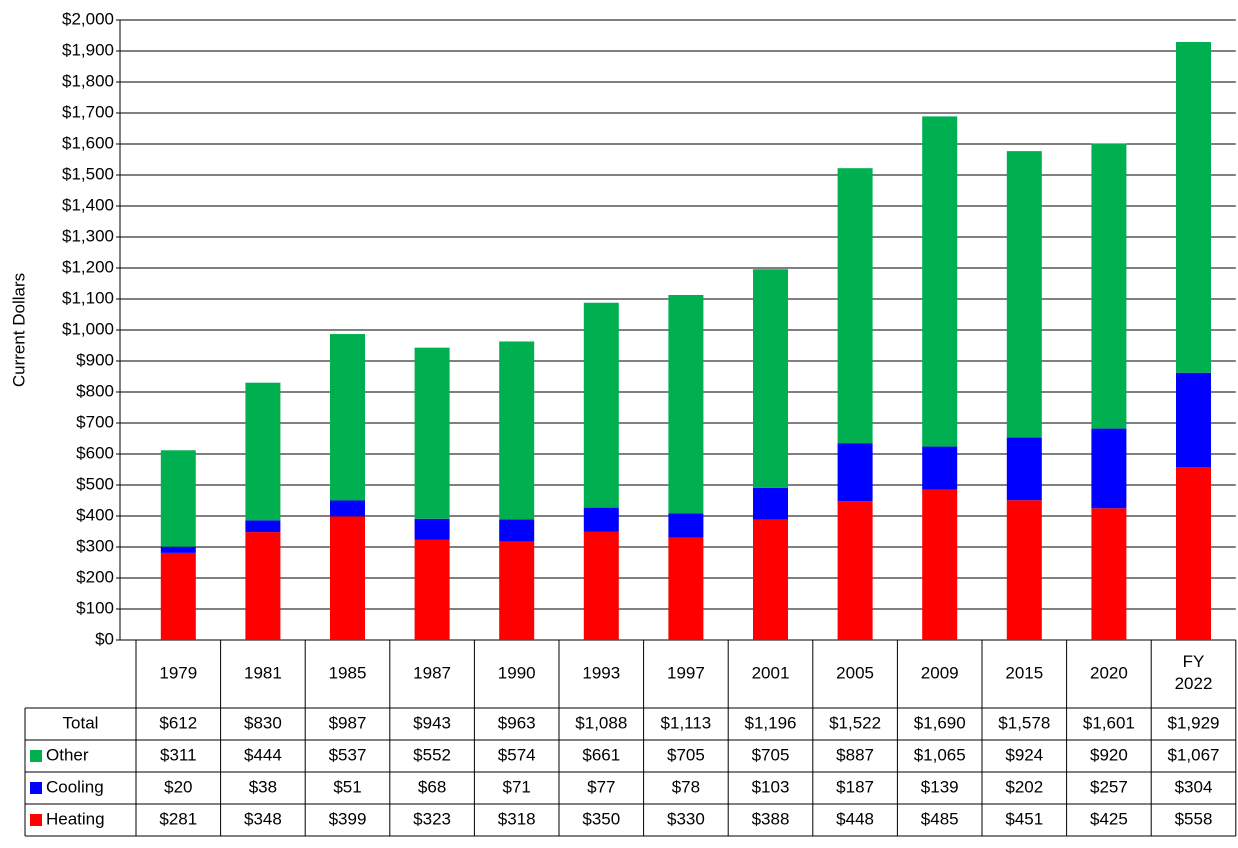 The width and height of the screenshot is (1238, 848). Describe the element at coordinates (263, 786) in the screenshot. I see `table-cell: $38` at that location.